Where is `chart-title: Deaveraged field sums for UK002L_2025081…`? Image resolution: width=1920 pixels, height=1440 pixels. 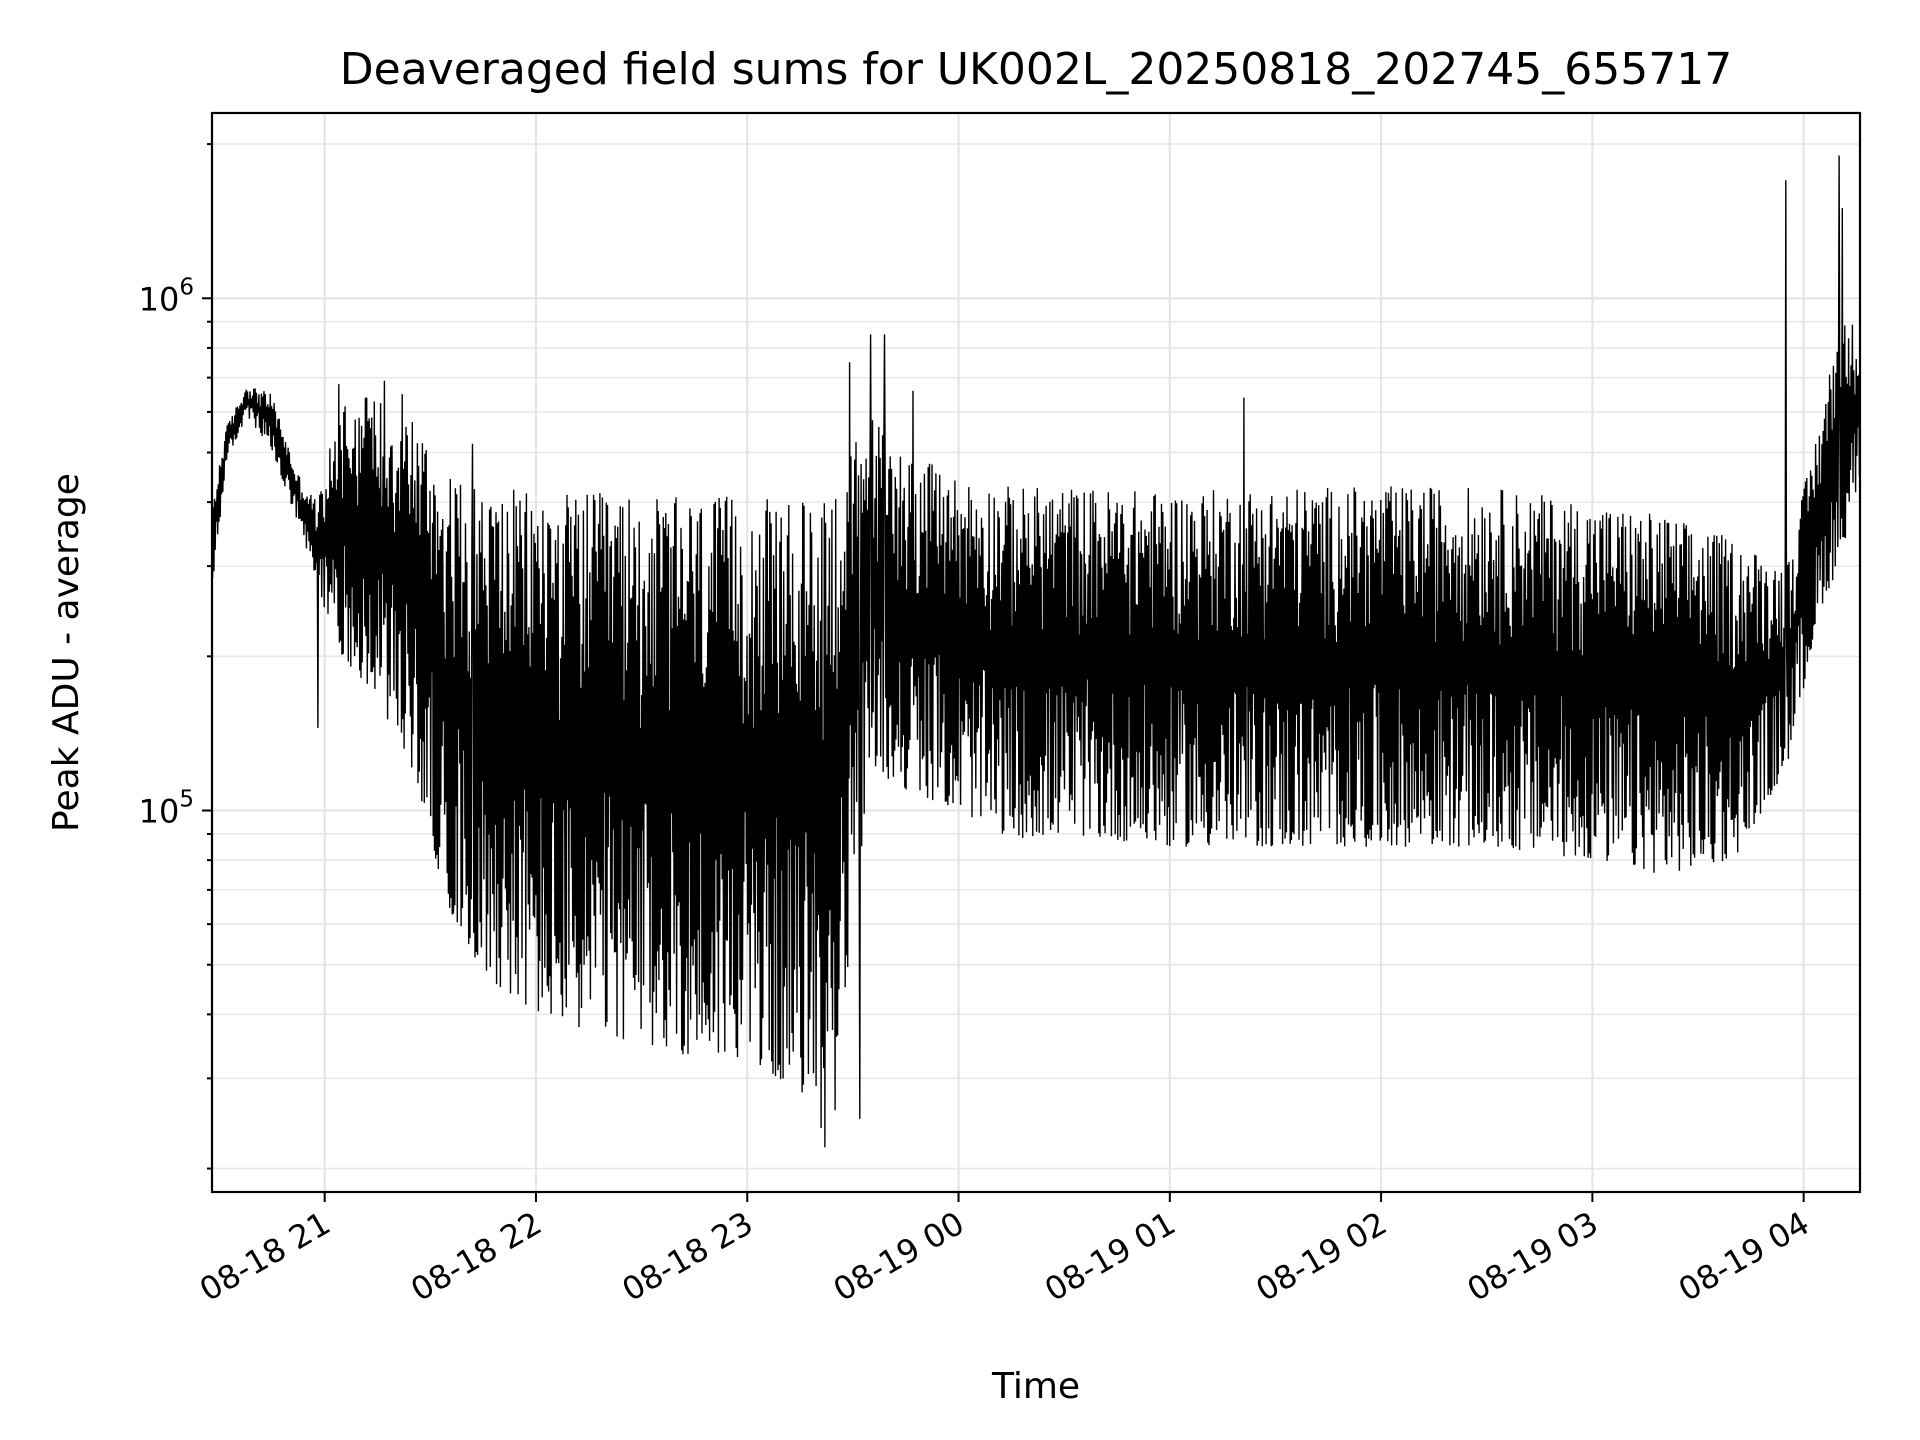 chart-title: Deaveraged field sums for UK002L_2025081… is located at coordinates (1036, 69).